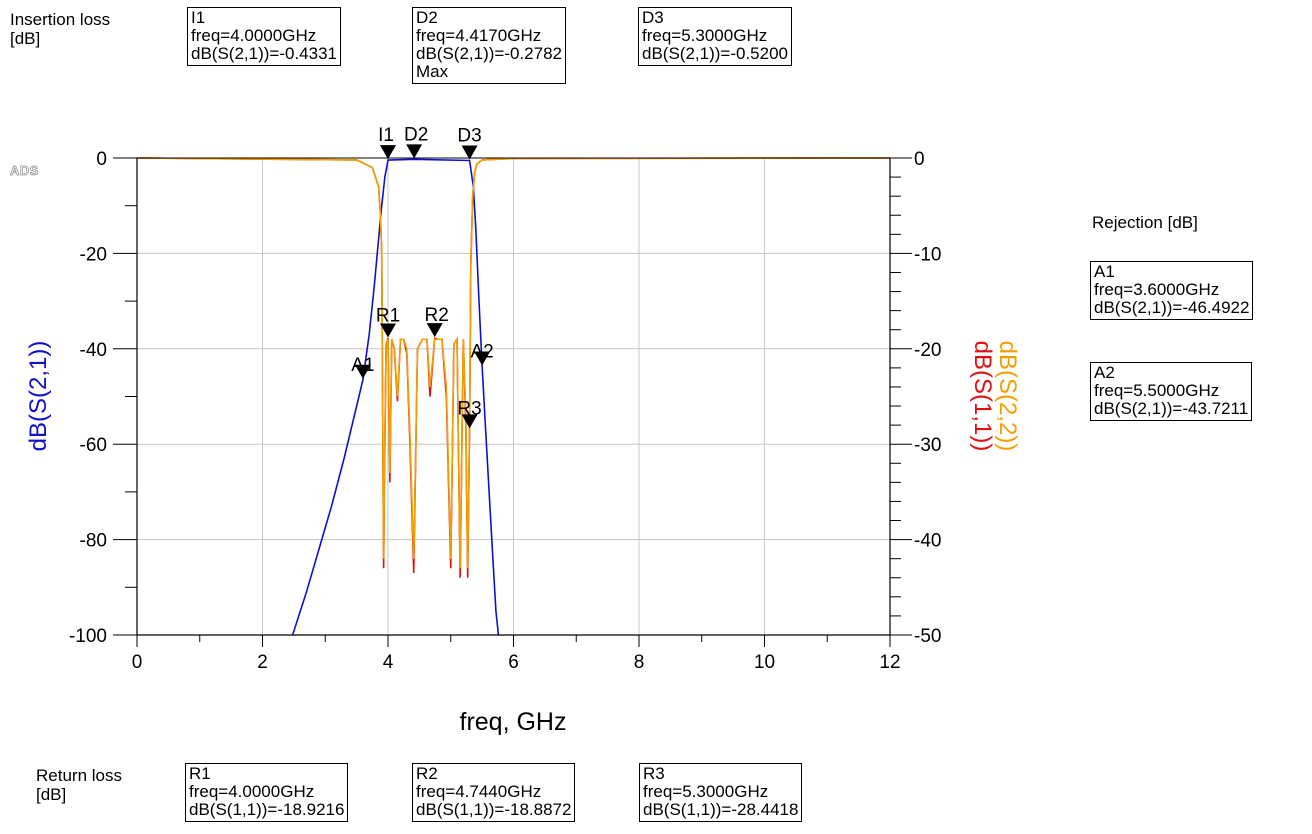  I want to click on marker-label-r3: R3, so click(469, 408).